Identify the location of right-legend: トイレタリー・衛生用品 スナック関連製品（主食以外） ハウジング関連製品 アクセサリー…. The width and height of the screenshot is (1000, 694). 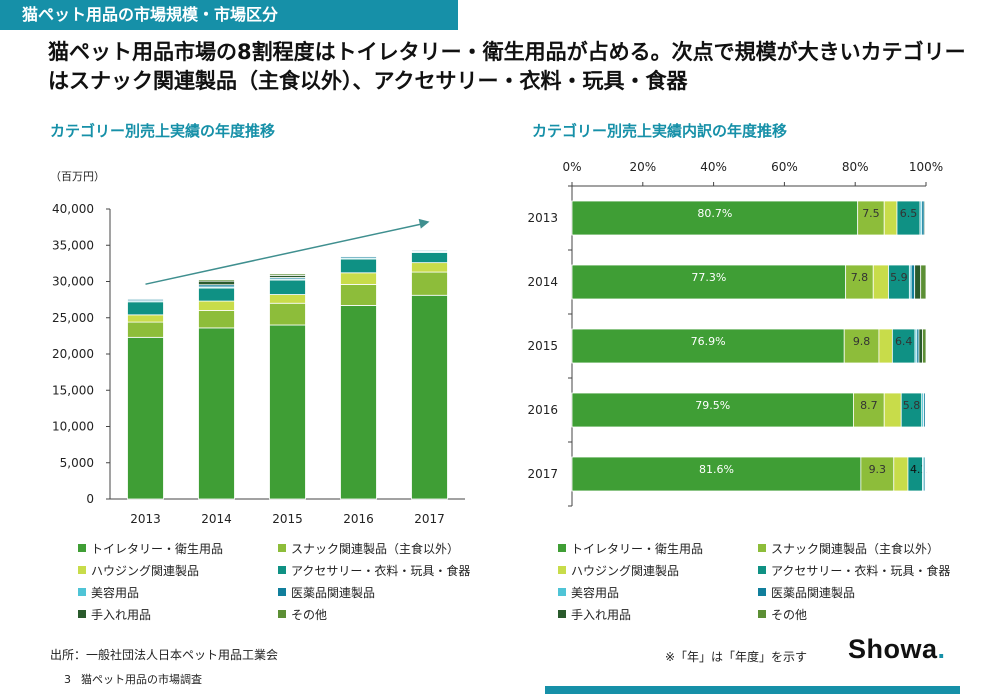
(763, 581).